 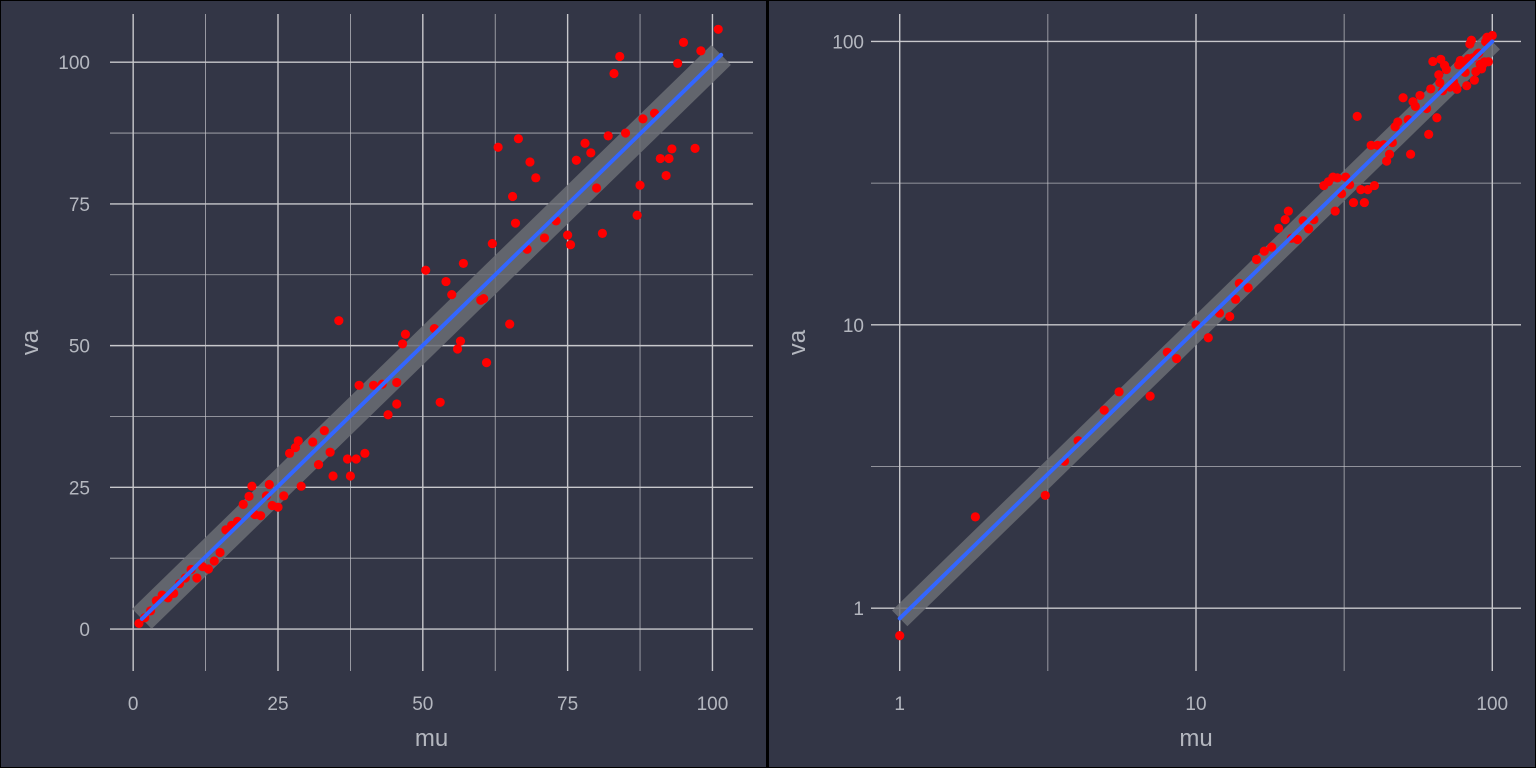 I want to click on y-tick-label: 0, so click(x=84, y=630).